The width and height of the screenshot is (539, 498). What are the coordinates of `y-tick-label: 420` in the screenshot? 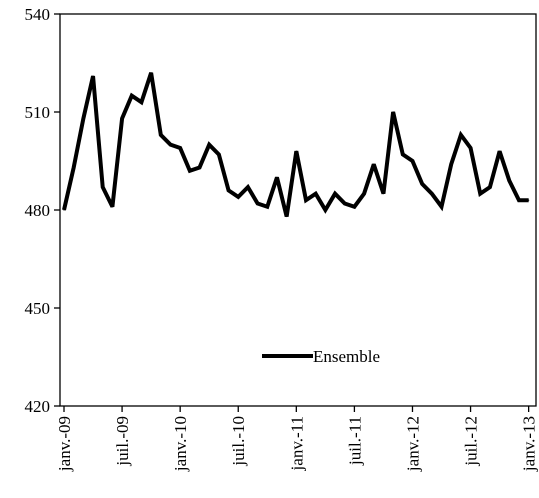 It's located at (38, 406).